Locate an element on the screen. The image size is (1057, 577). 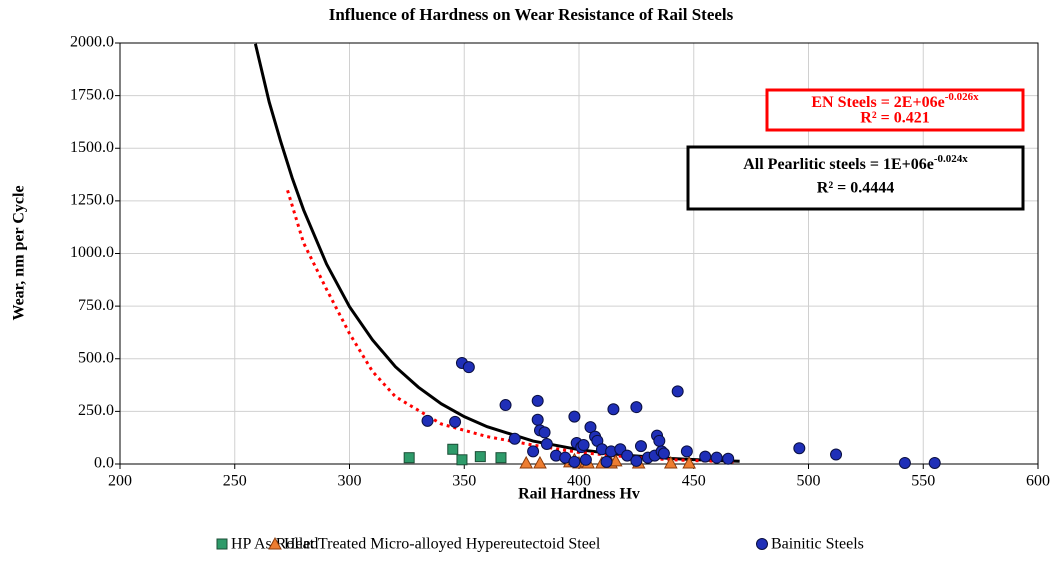
legend-label: Bainitic Steels is located at coordinates (817, 544).